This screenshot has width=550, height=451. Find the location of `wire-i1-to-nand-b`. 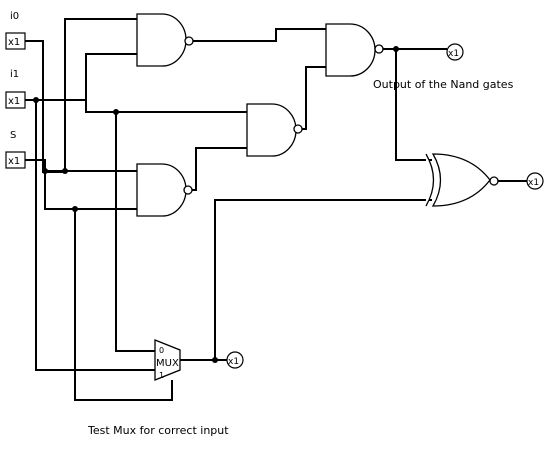

wire-i1-to-nand-b is located at coordinates (166, 106).